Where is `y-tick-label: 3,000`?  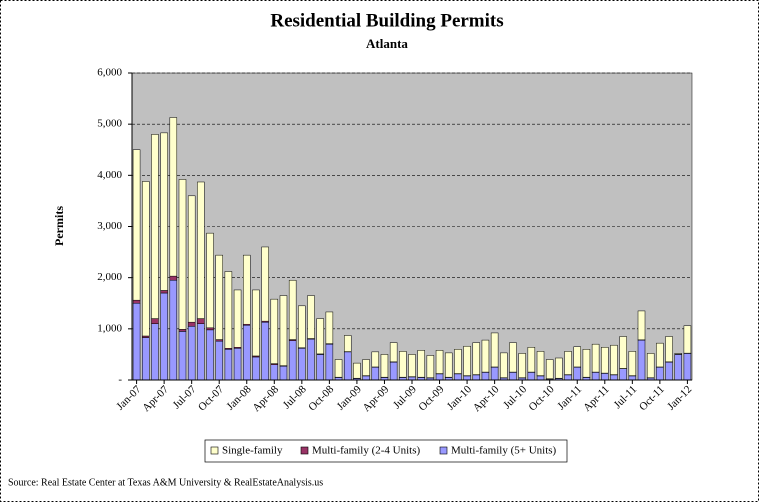
y-tick-label: 3,000 is located at coordinates (109, 226).